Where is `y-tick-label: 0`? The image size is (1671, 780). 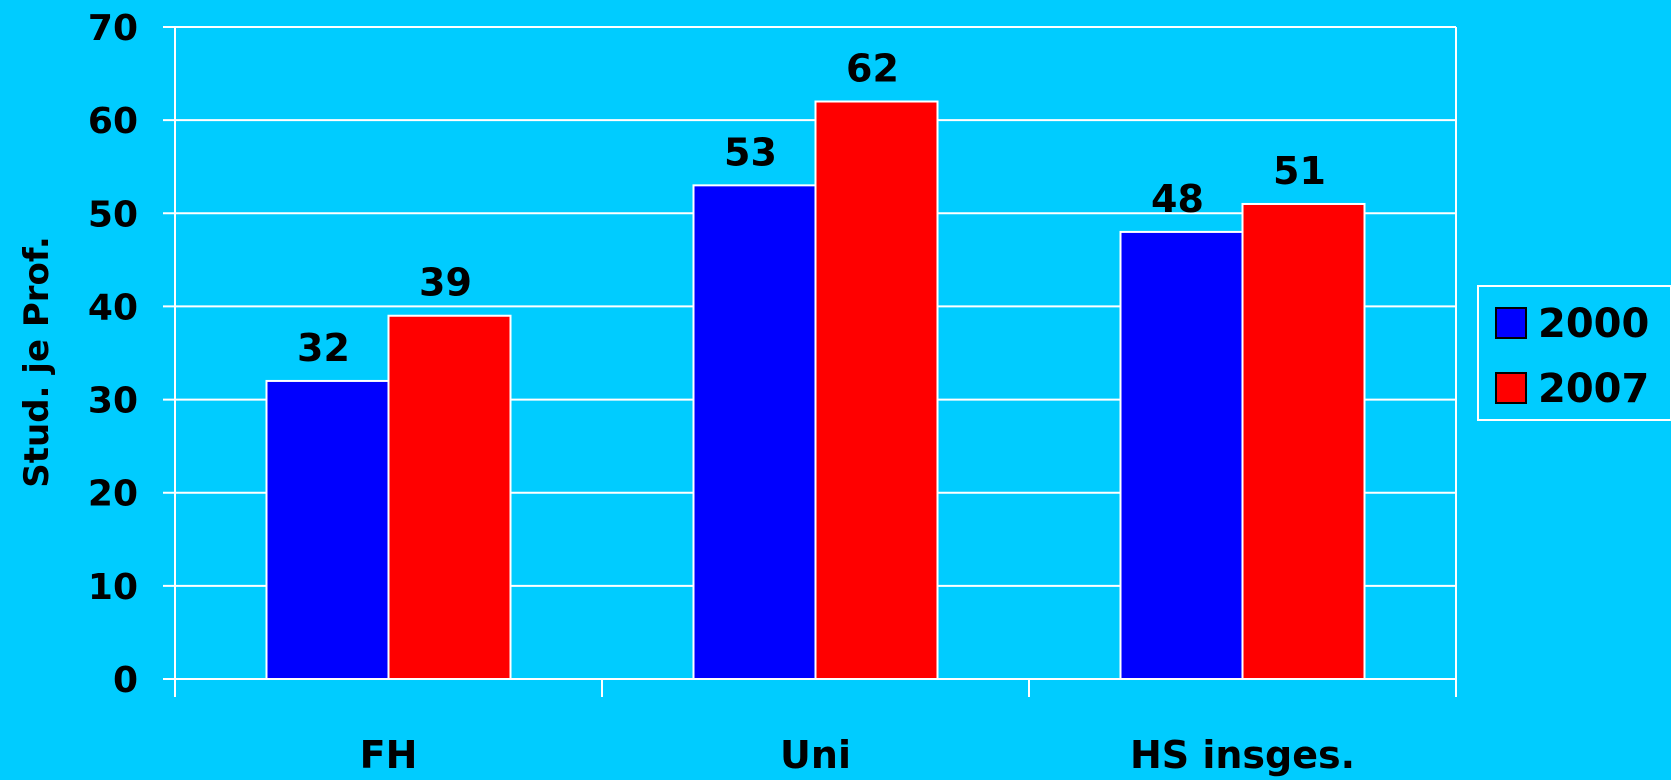 y-tick-label: 0 is located at coordinates (125, 680).